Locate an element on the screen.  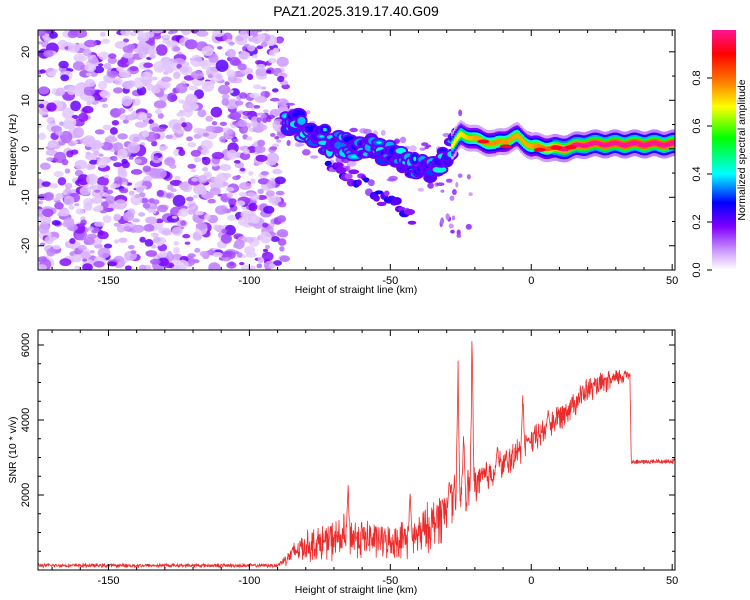
snr-ylabel: SNR (10 * v/v) is located at coordinates (13, 449).